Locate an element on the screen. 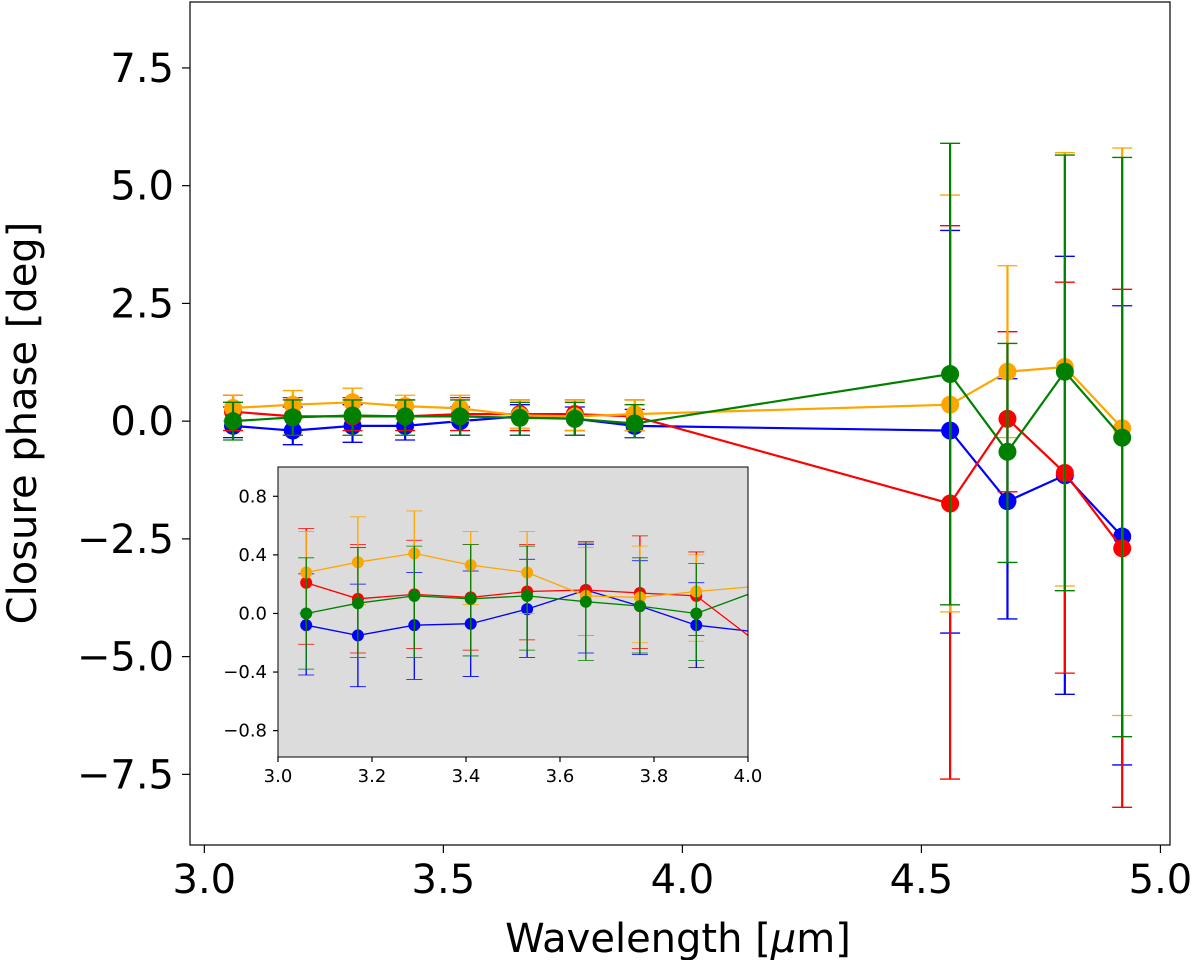  inset-plot-background is located at coordinates (513, 612).